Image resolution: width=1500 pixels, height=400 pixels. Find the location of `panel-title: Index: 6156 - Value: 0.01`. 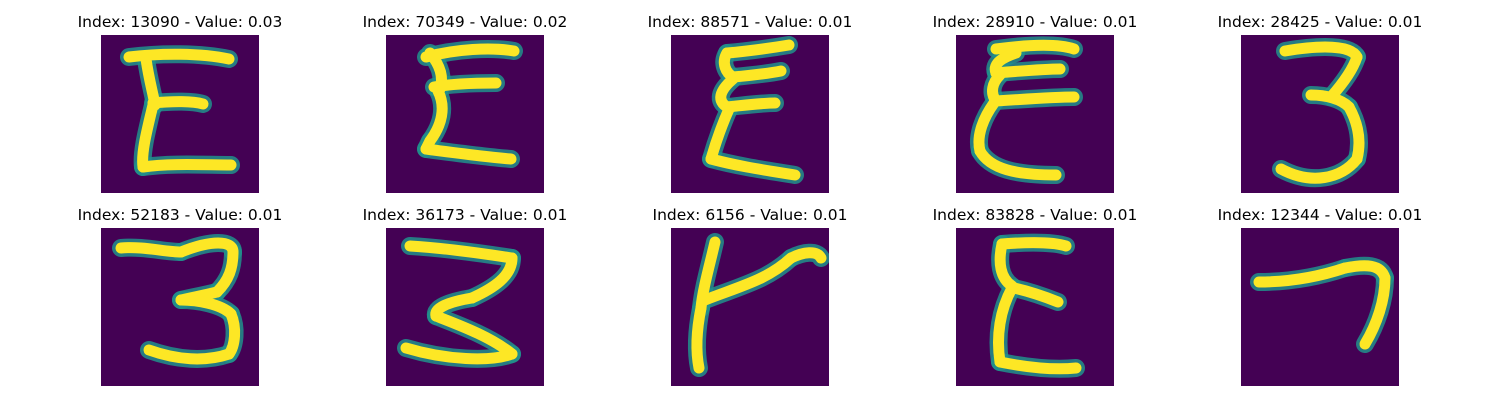

panel-title: Index: 6156 - Value: 0.01 is located at coordinates (750, 215).